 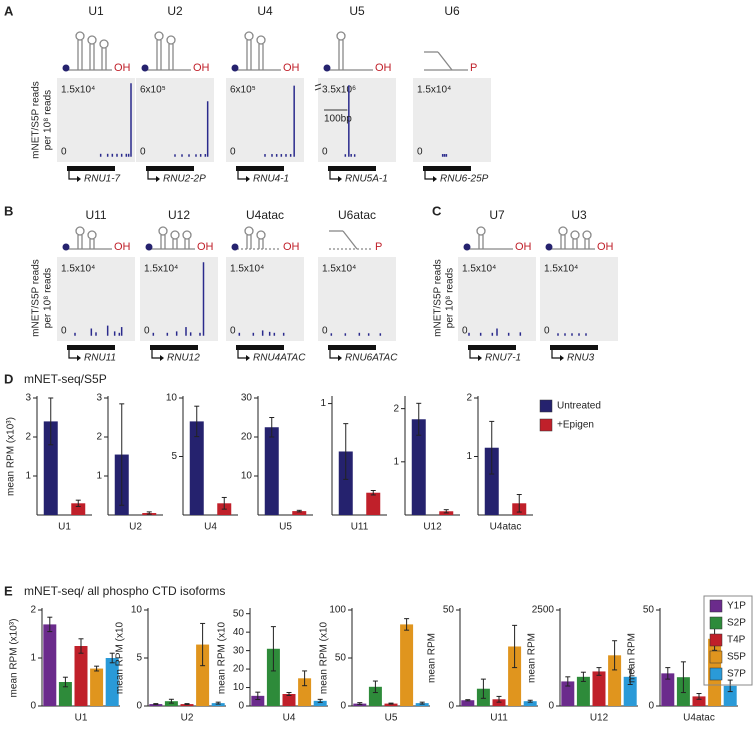 I want to click on panel-label: C, so click(x=437, y=210).